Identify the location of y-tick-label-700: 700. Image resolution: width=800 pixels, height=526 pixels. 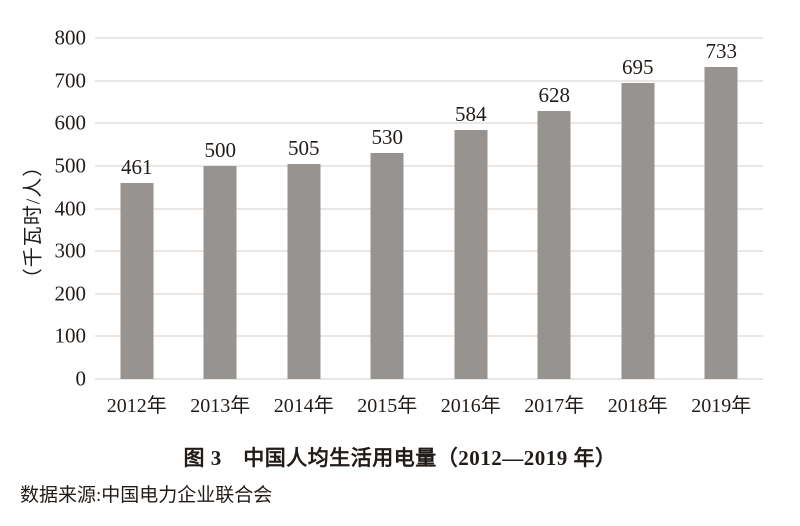
(70, 80).